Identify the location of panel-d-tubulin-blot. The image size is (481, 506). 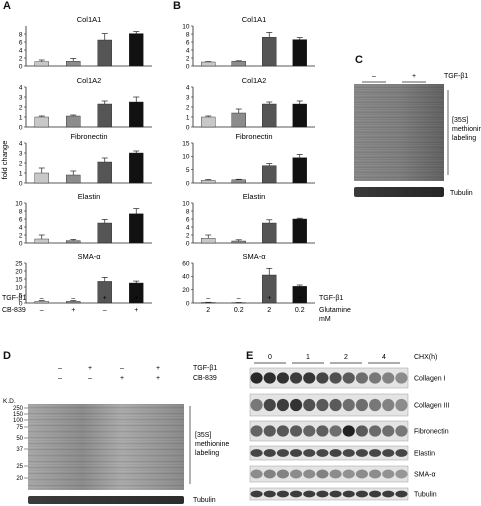
(106, 500).